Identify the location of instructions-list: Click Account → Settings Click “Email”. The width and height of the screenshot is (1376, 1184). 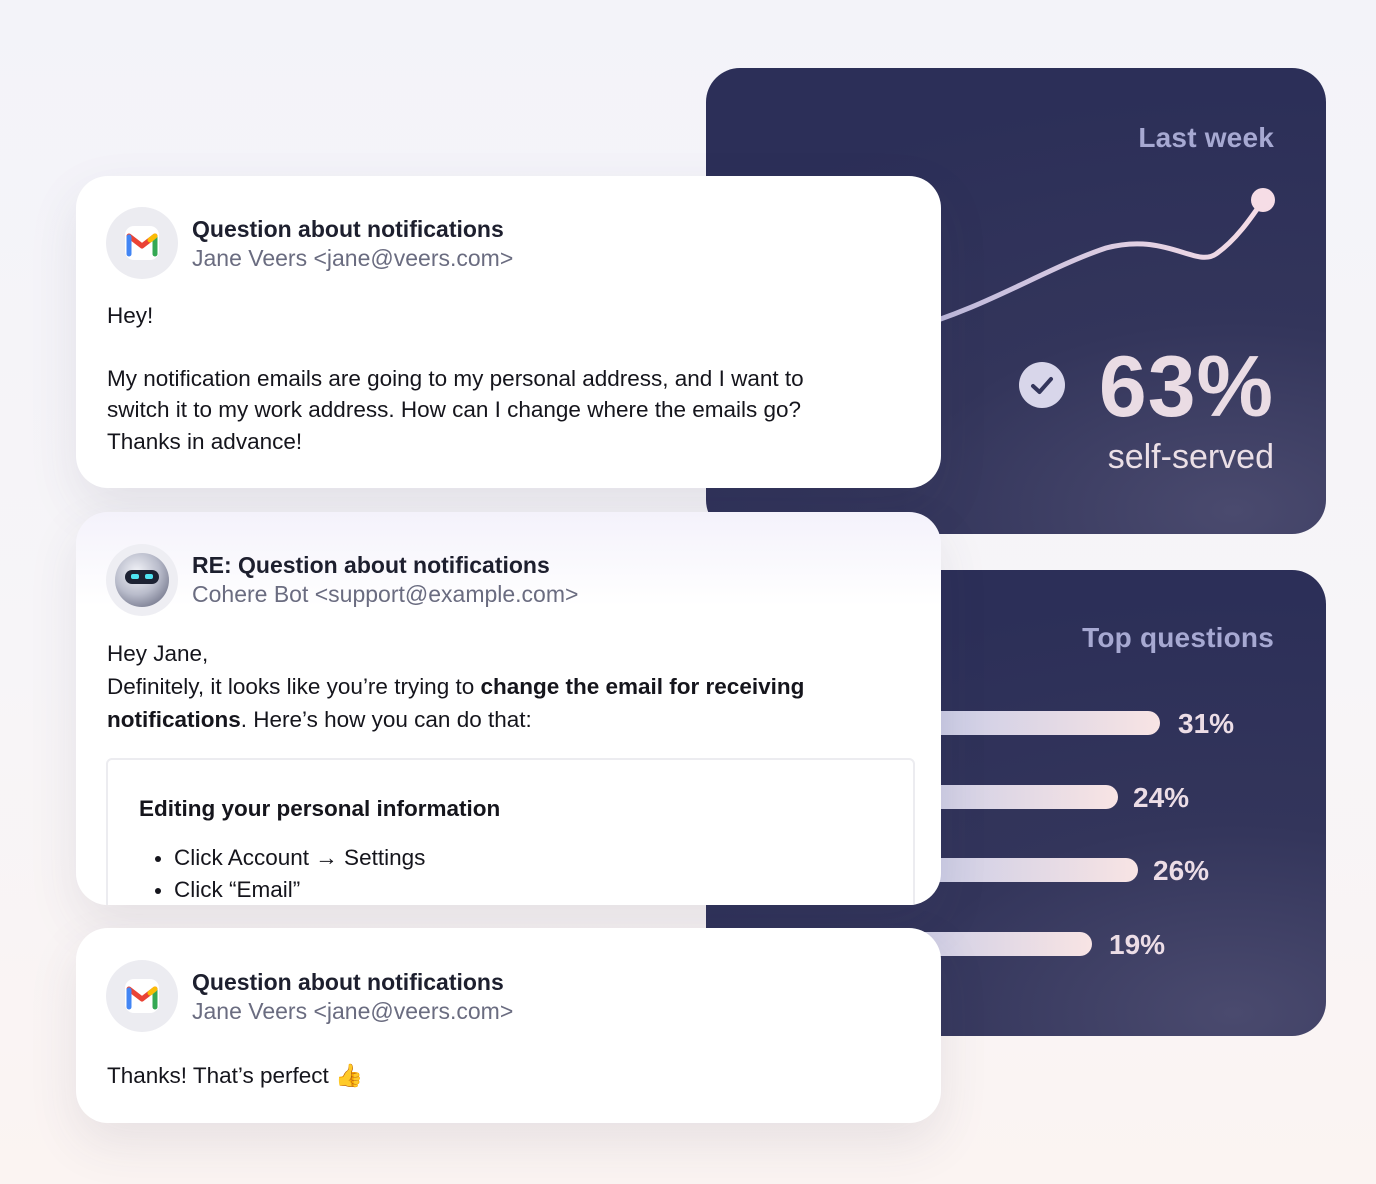
(288, 873).